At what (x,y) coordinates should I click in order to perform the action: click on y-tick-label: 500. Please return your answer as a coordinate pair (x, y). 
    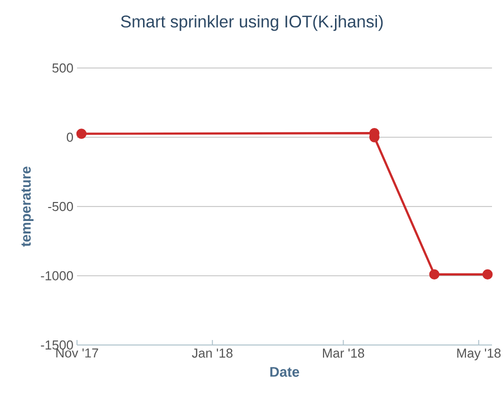
    Looking at the image, I should click on (62, 68).